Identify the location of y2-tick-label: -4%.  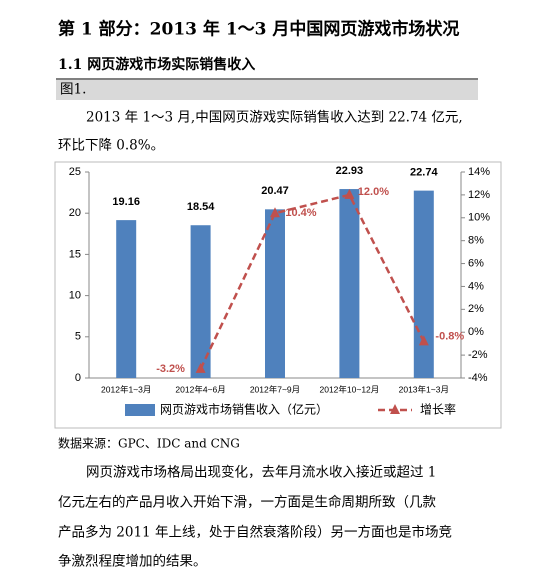
(478, 378).